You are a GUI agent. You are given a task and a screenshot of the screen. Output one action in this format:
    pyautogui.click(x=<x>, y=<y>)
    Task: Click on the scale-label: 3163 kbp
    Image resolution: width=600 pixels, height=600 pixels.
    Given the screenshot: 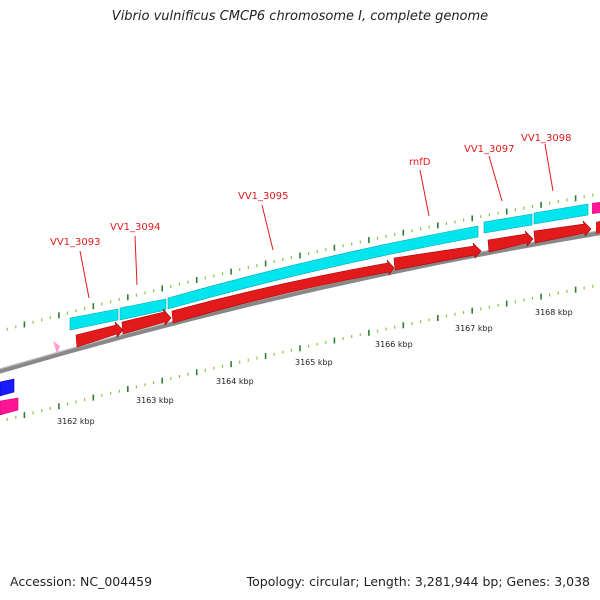 What is the action you would take?
    pyautogui.click(x=155, y=400)
    